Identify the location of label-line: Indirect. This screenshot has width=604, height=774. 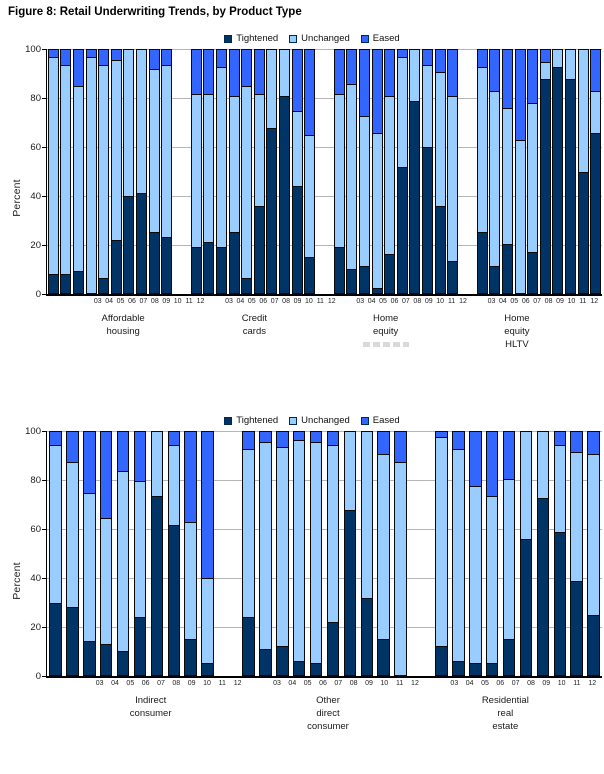
(151, 701).